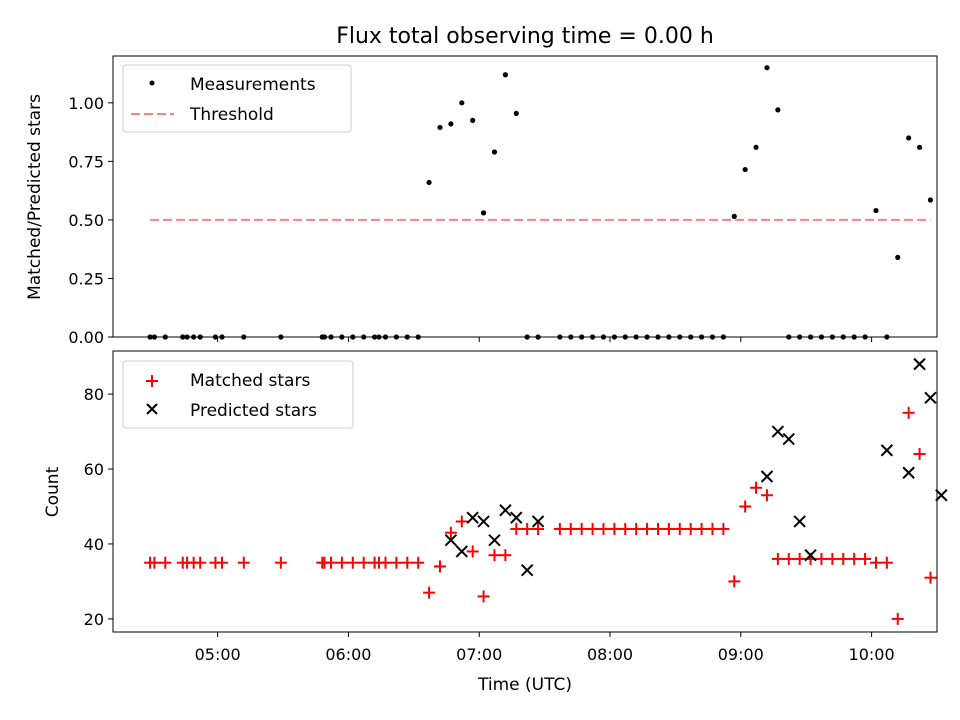  What do you see at coordinates (218, 654) in the screenshot?
I see `x-tick-label: 05:00` at bounding box center [218, 654].